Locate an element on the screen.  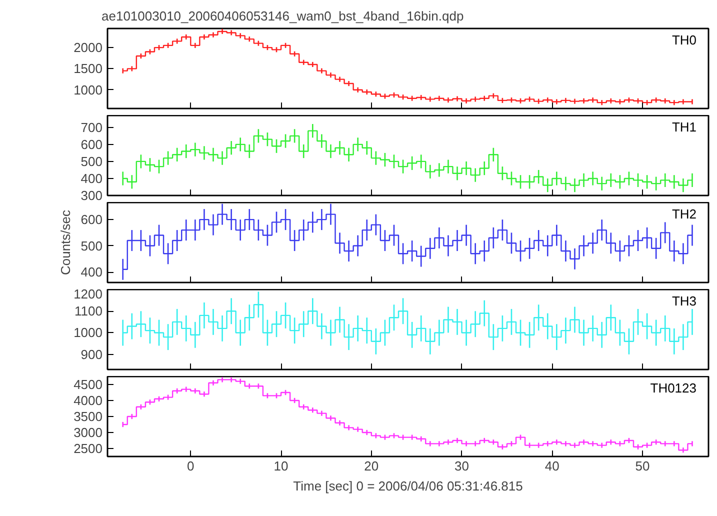
y-axis-title: Counts/sec is located at coordinates (65, 242).